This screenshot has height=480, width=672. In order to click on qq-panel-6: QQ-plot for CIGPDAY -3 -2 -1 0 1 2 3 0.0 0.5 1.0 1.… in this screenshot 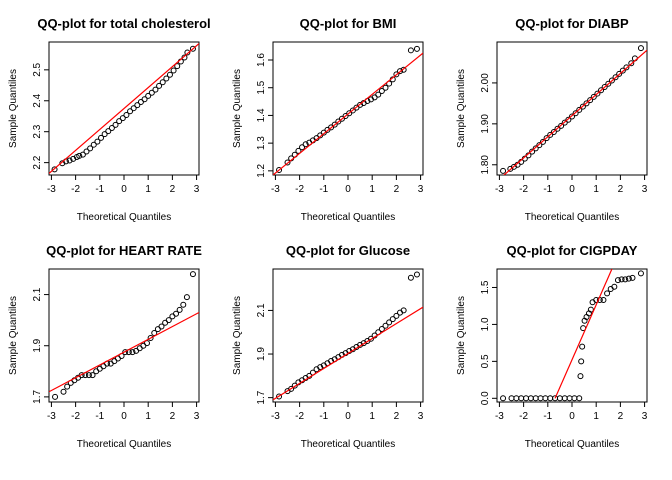, I will do `click(552, 346)`.